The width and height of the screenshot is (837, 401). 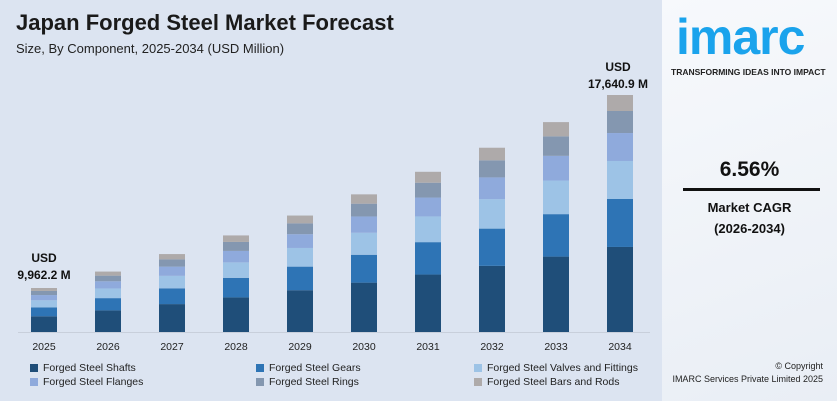 I want to click on legend-item: Forged Steel Gears, so click(x=308, y=368).